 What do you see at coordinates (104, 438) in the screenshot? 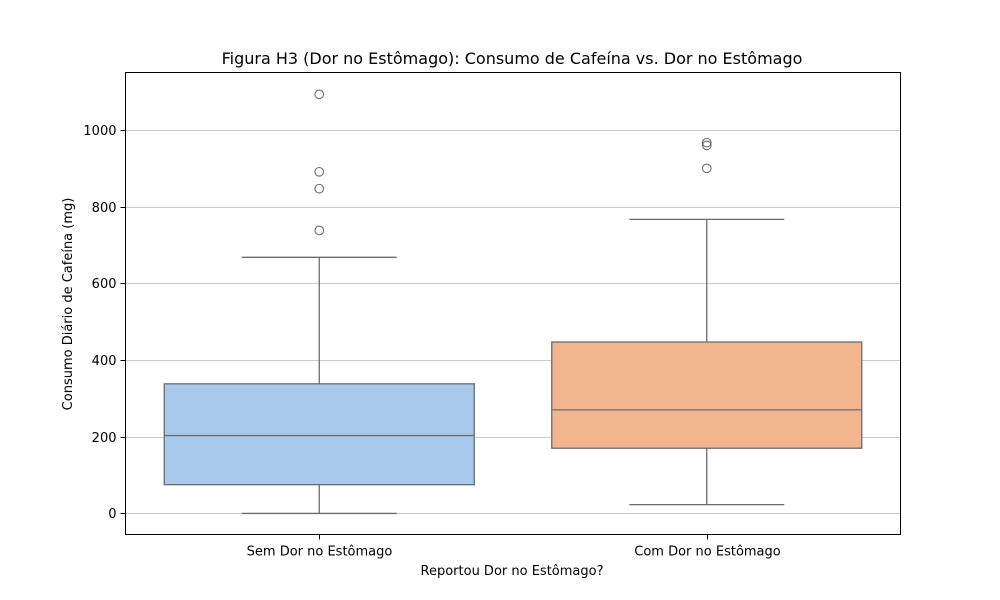
I see `y-tick-label: 200` at bounding box center [104, 438].